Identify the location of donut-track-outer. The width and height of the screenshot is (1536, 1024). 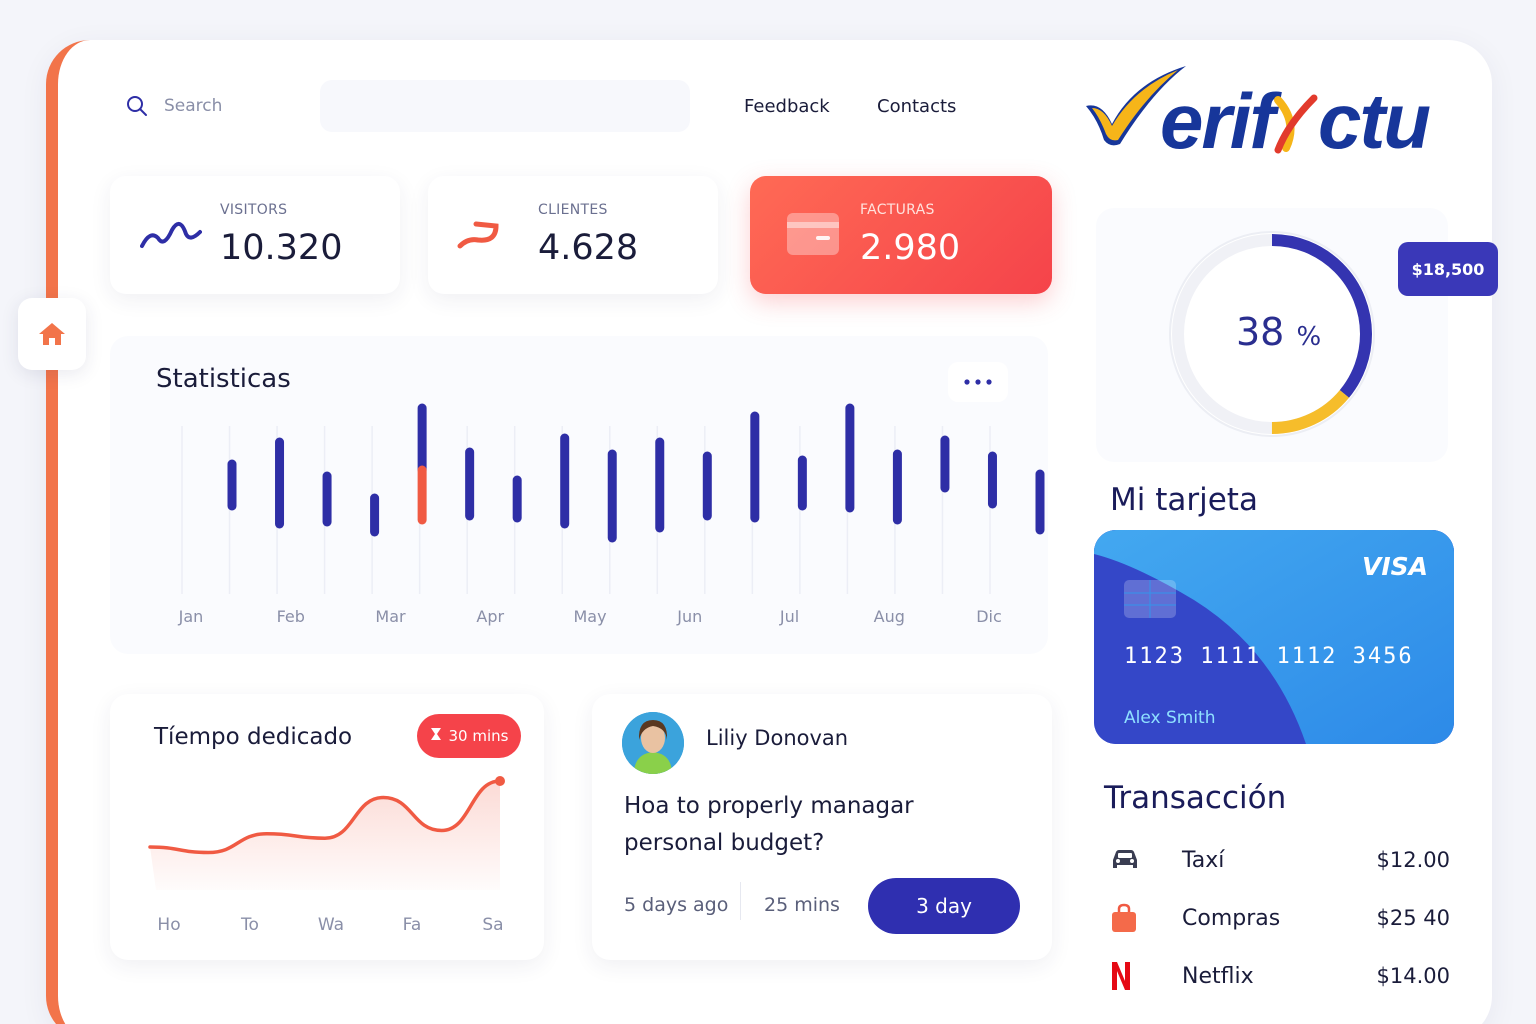
(1272, 334).